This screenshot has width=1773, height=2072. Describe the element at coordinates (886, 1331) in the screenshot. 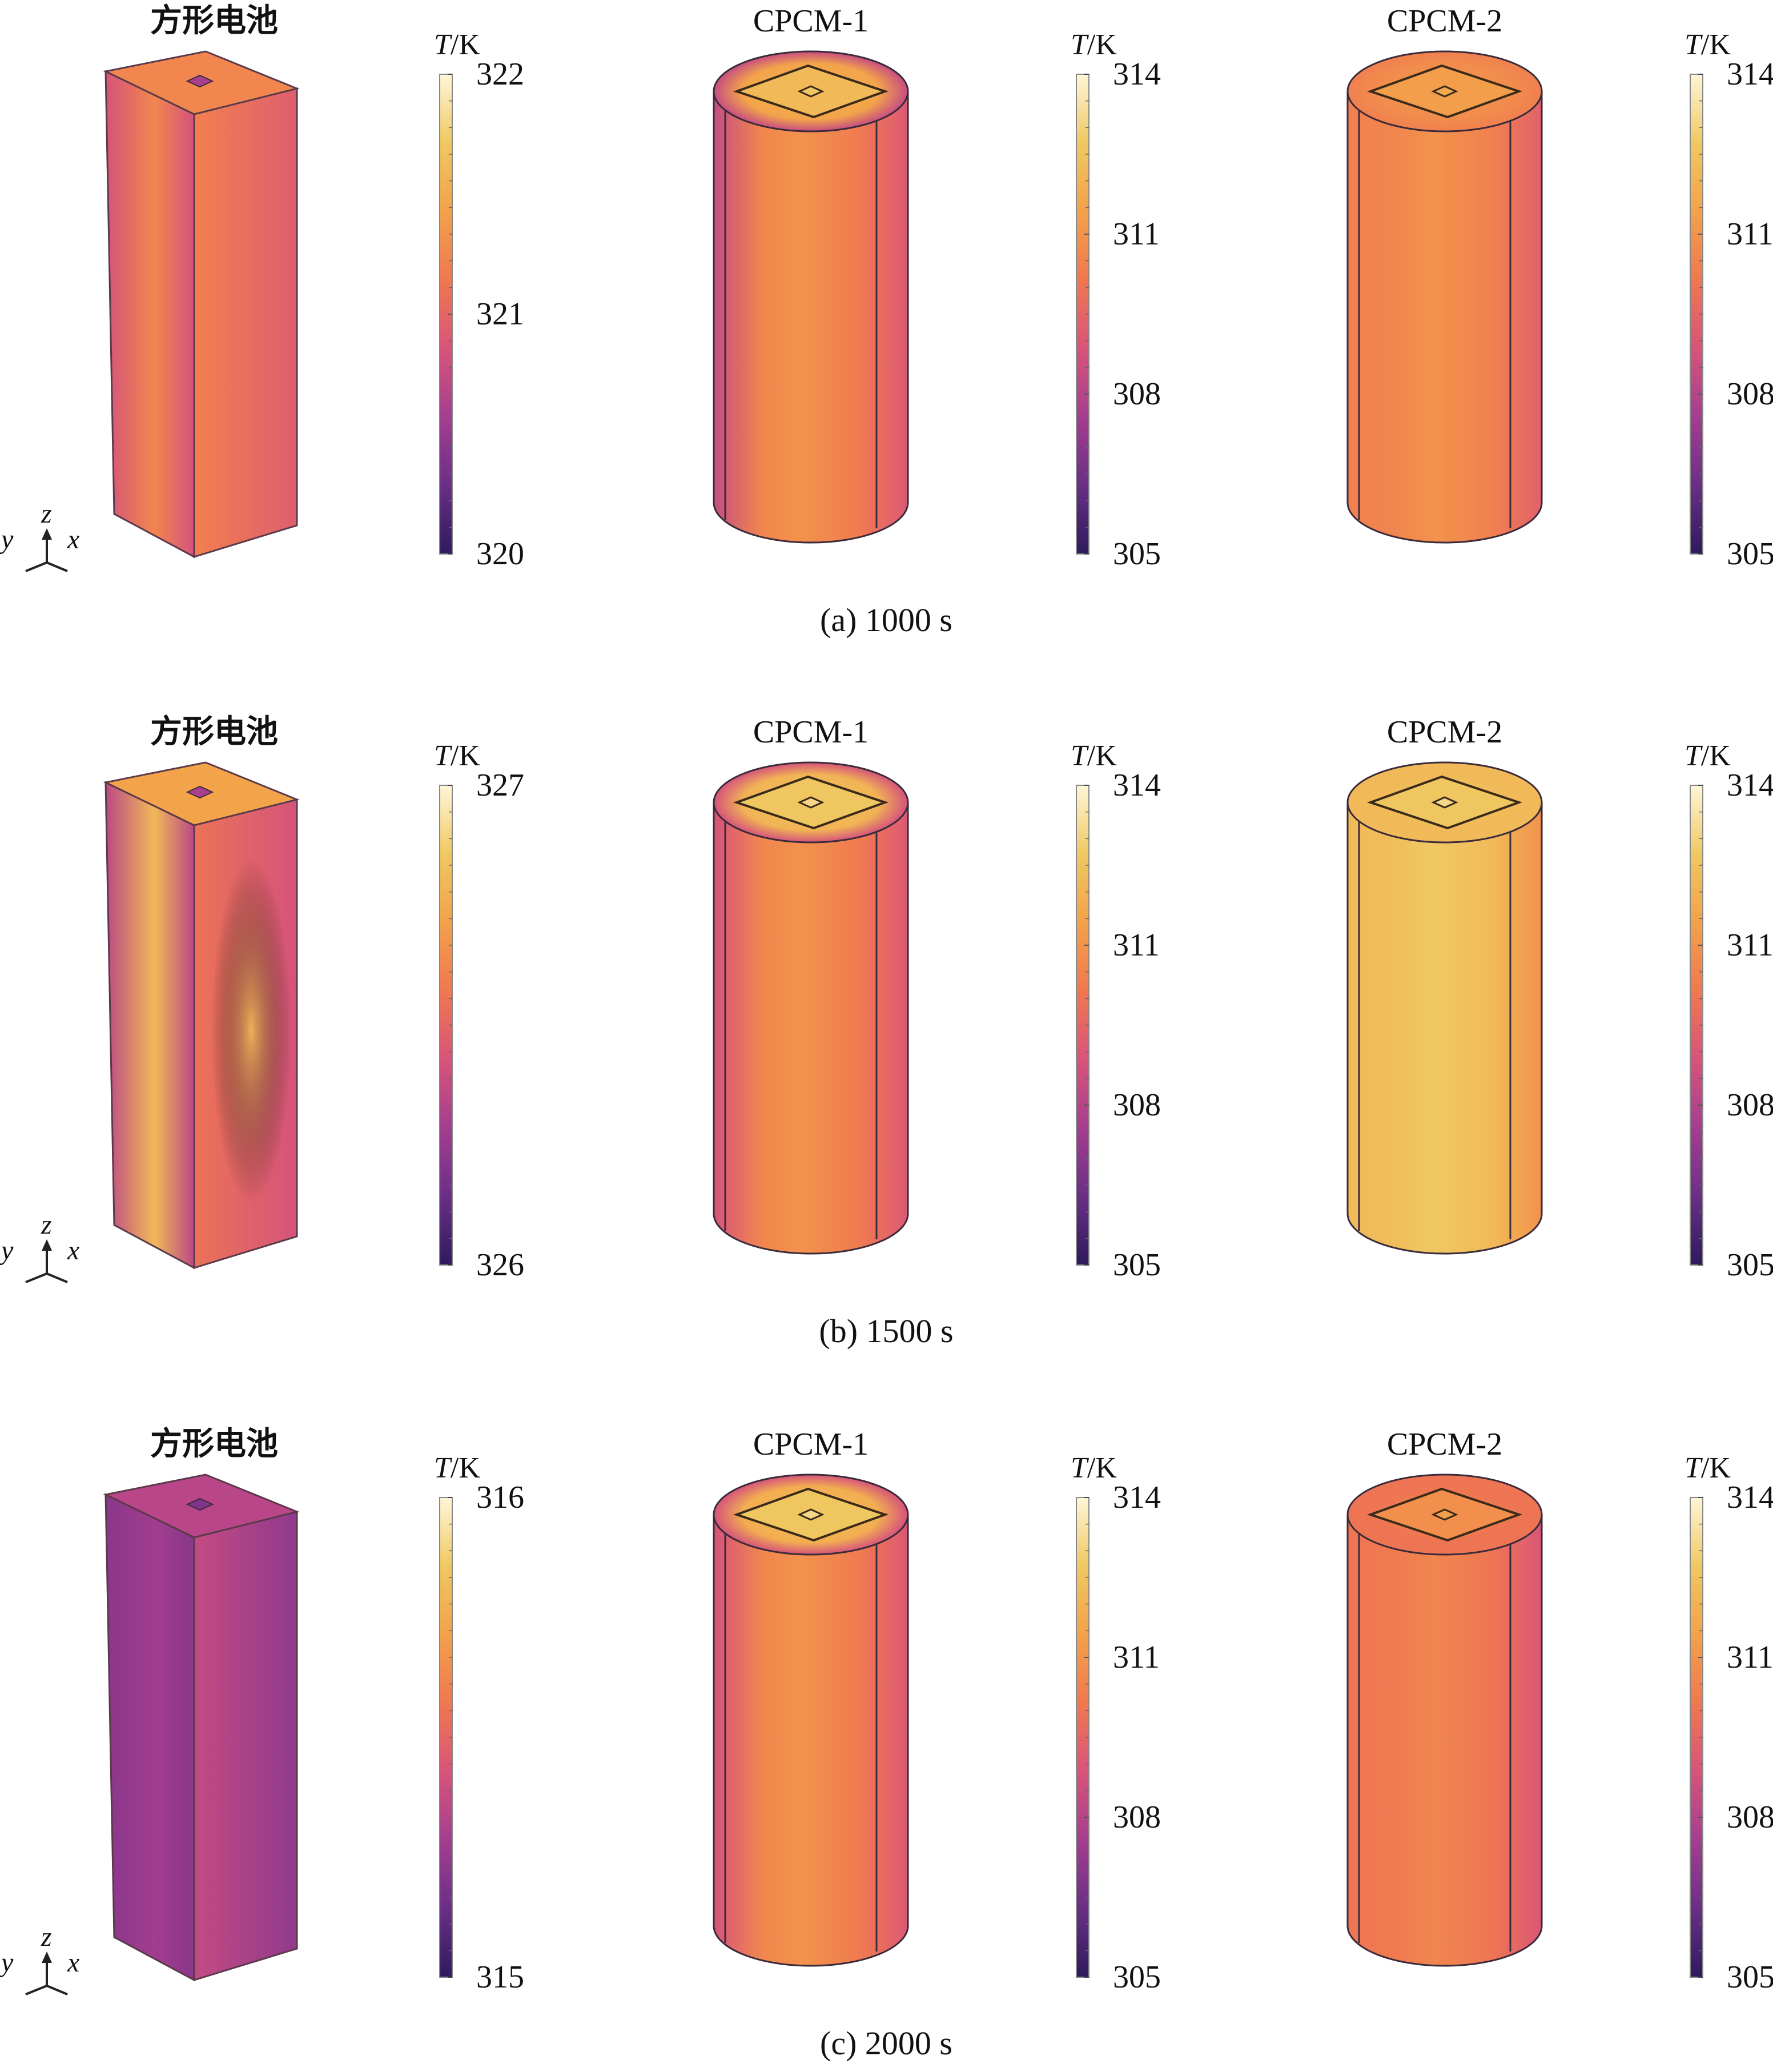

I see `row-caption: (b) 1500 s` at that location.